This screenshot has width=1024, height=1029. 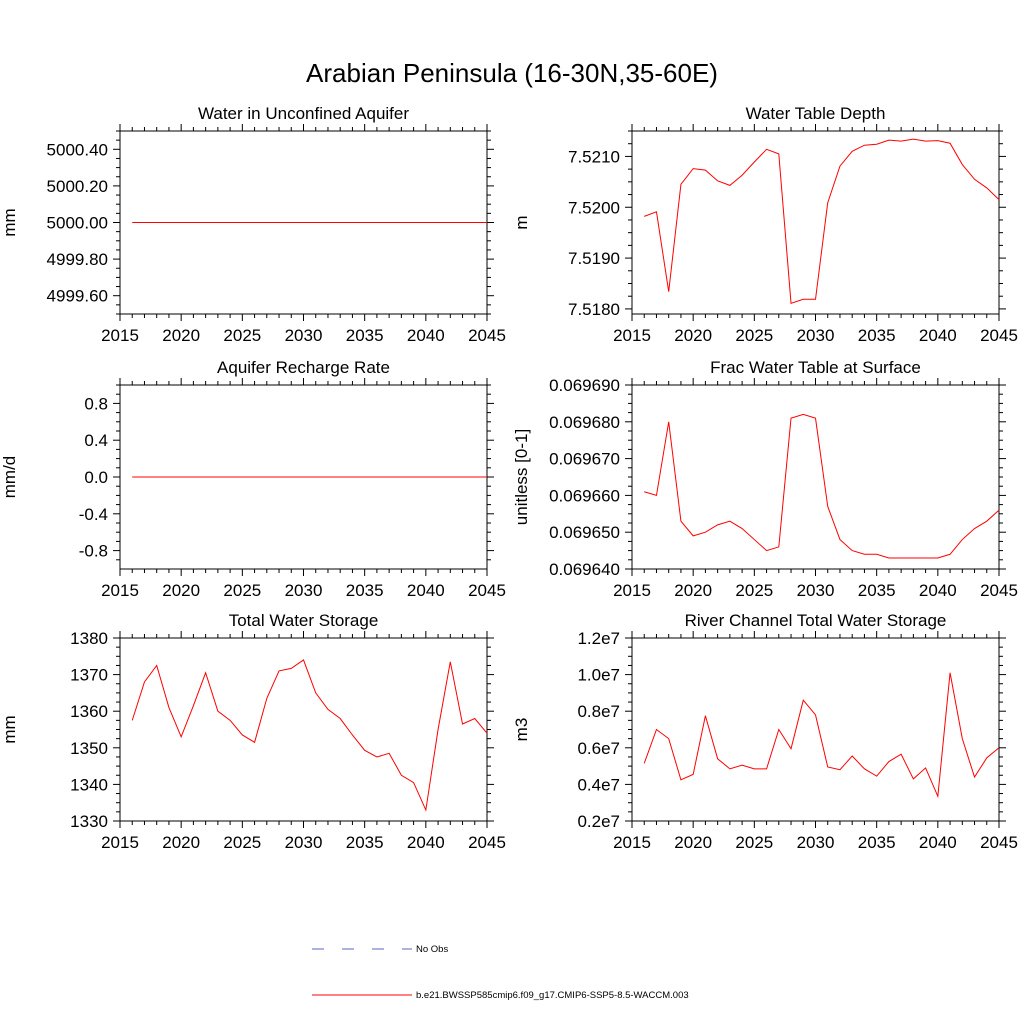 I want to click on y-tick-label: 7.5200, so click(x=594, y=207).